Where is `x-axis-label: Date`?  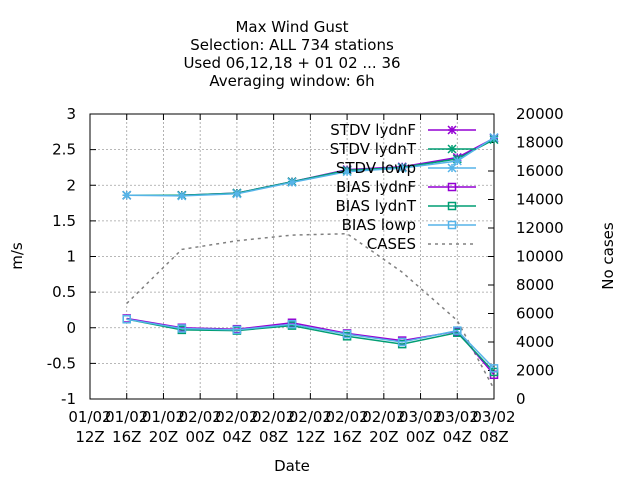
x-axis-label: Date is located at coordinates (292, 466).